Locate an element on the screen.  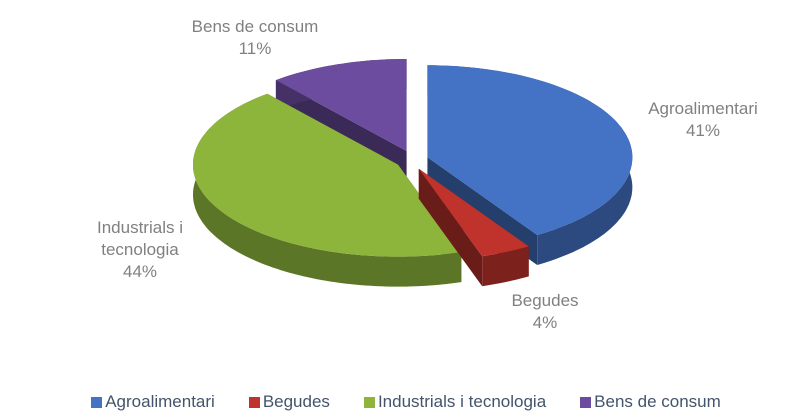
legend-item: Begudes is located at coordinates (289, 402).